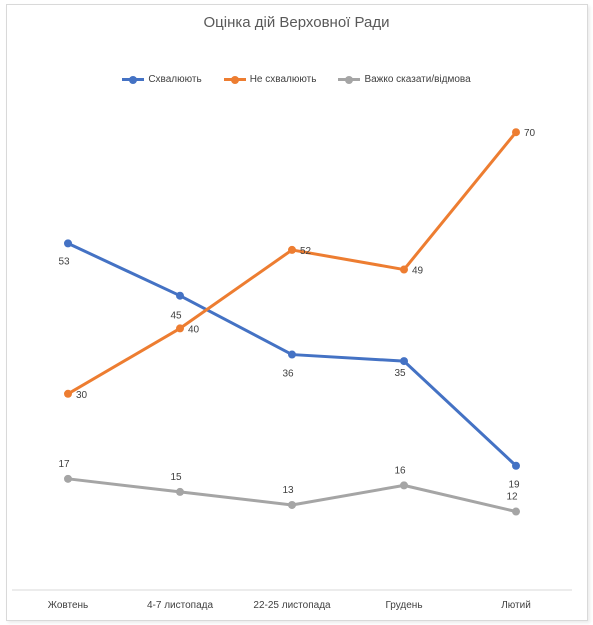  I want to click on legend-label-disapprove: Не схвалюють, so click(283, 79).